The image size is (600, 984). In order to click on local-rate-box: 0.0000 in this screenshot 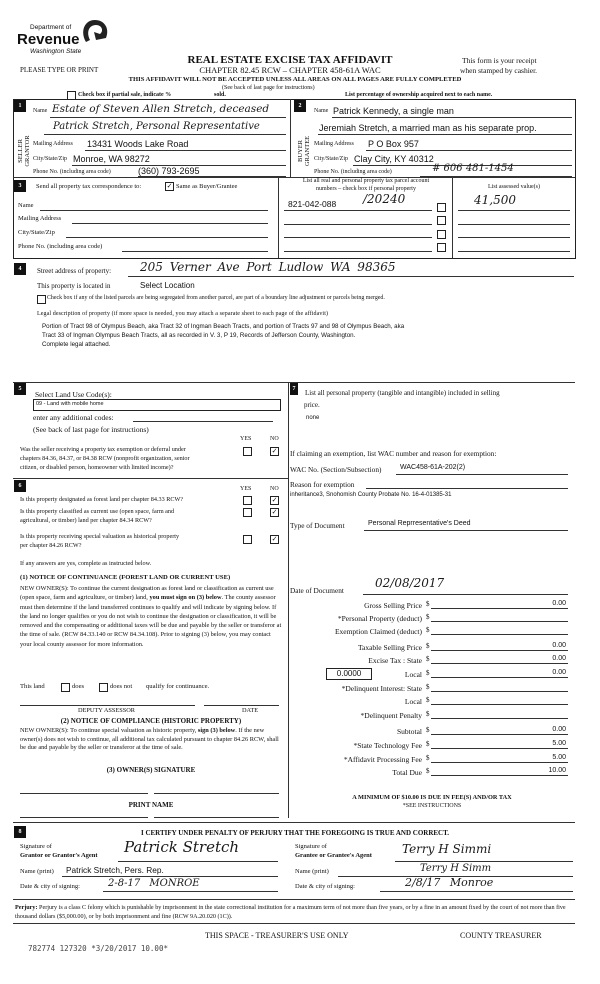, I will do `click(349, 674)`.